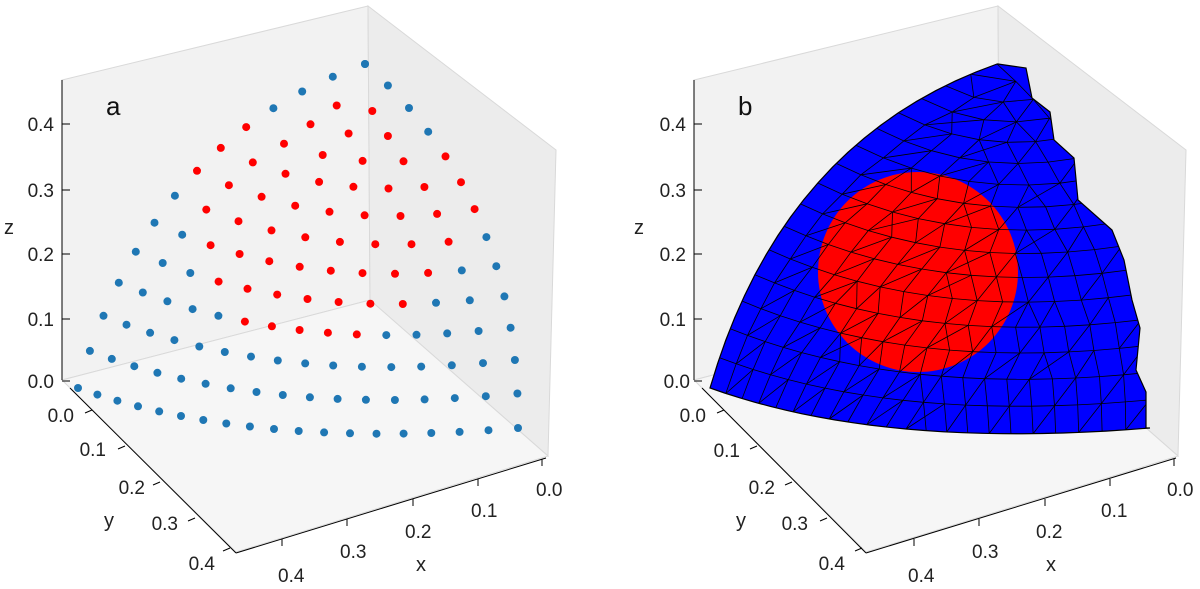 The height and width of the screenshot is (589, 1200). Describe the element at coordinates (391, 505) in the screenshot. I see `x-axis-line` at that location.